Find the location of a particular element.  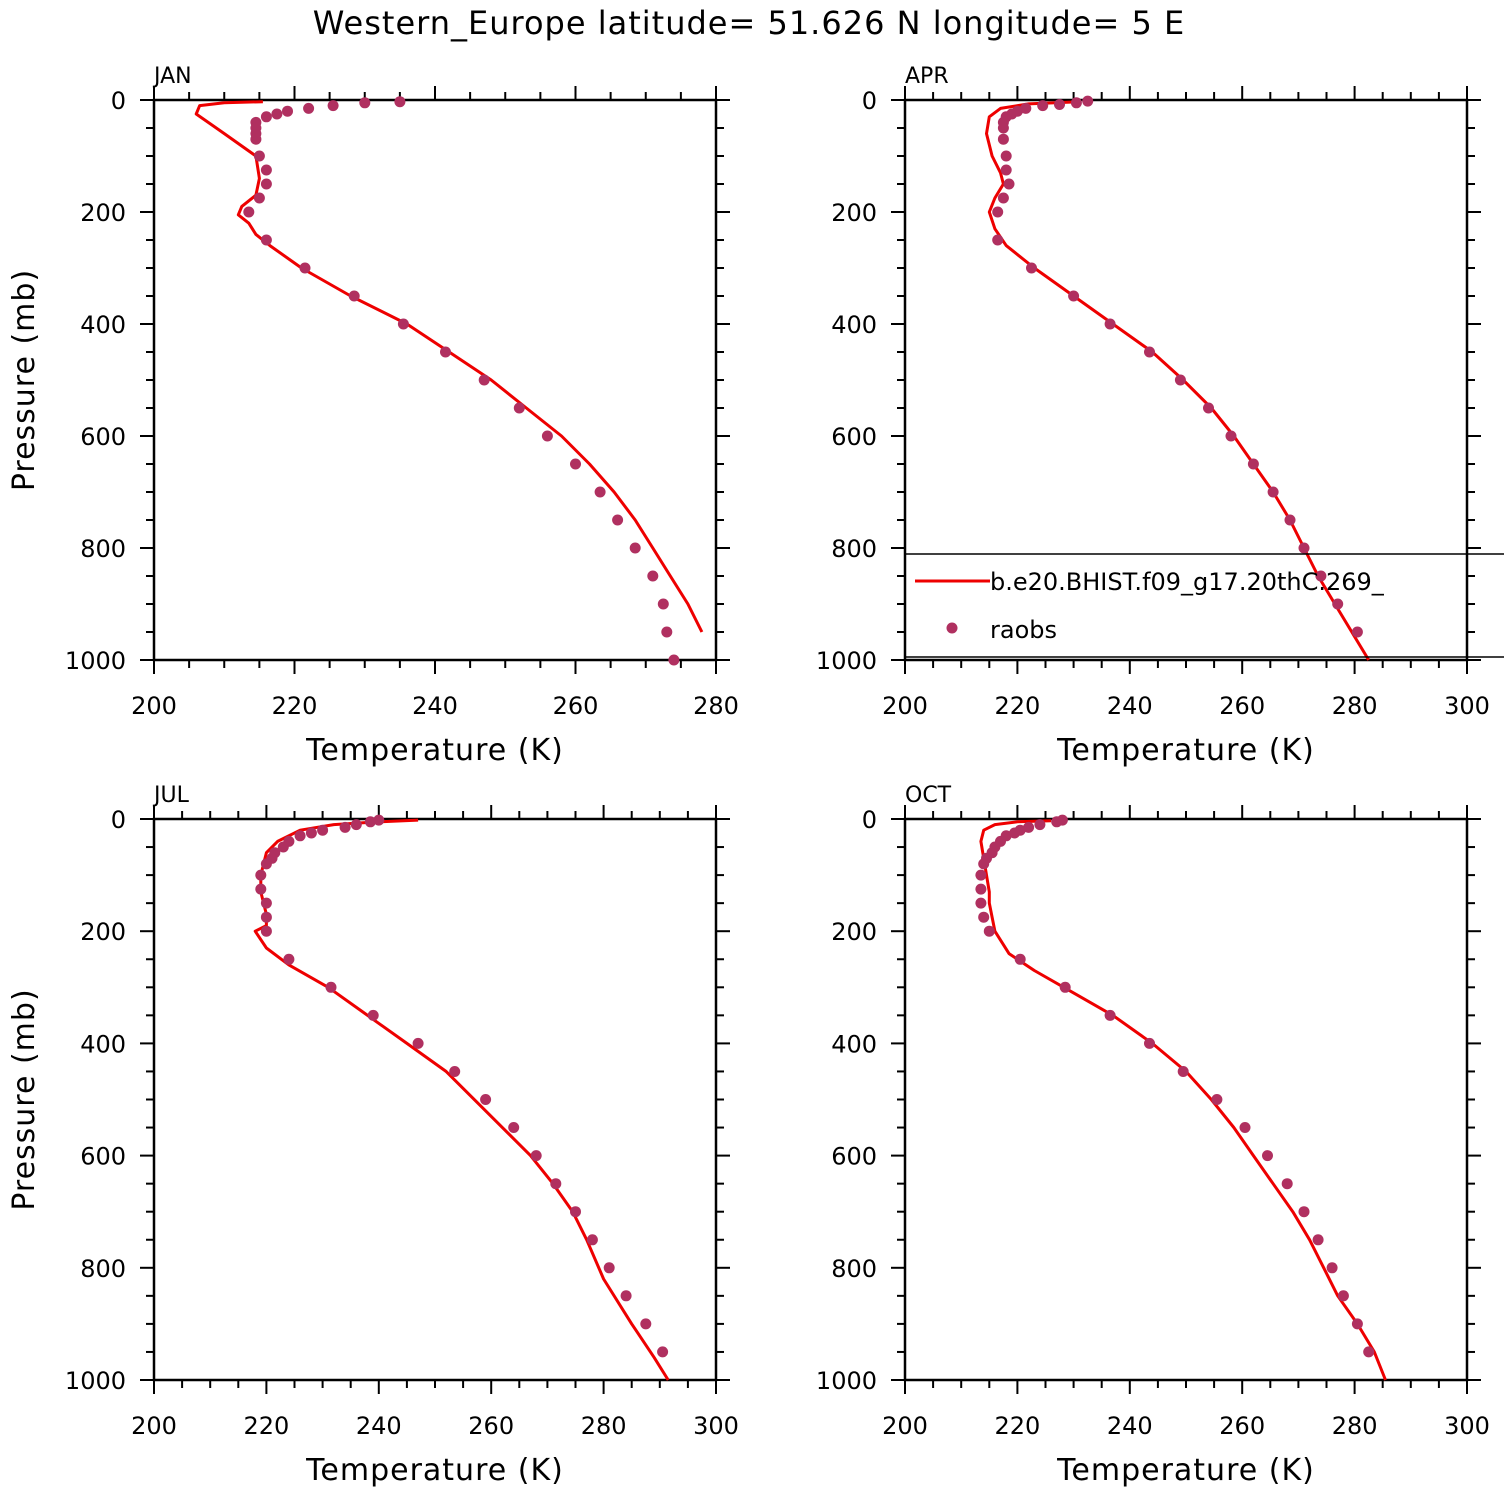

legend: b.e20.BHIST.f09_g17.20thC.269_raobs is located at coordinates (1204, 605).